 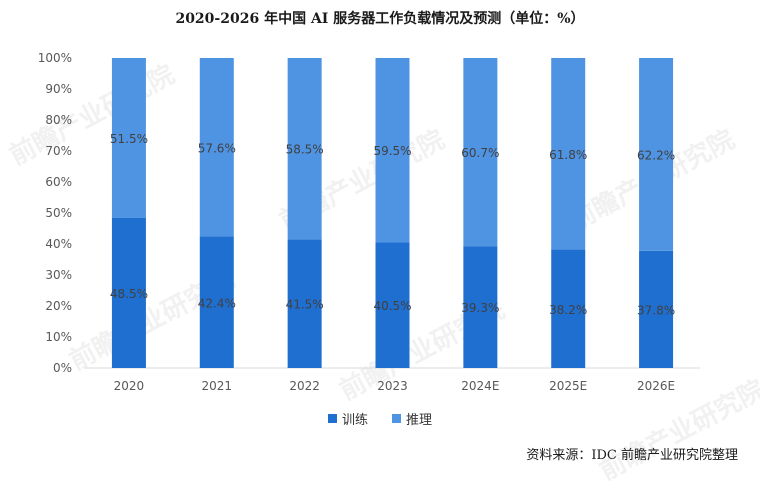 What do you see at coordinates (217, 386) in the screenshot?
I see `x-tick-label: 2021` at bounding box center [217, 386].